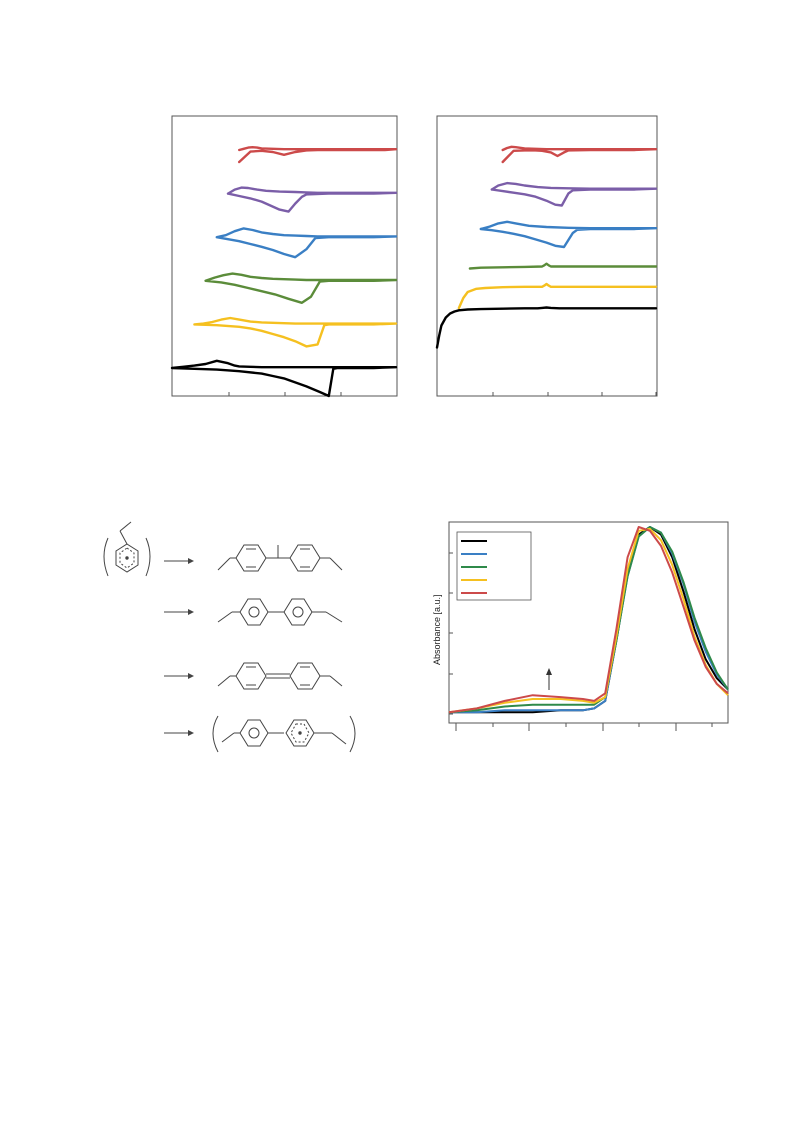  I want to click on uv-panel: Absorbance [a.u.], so click(580, 626).